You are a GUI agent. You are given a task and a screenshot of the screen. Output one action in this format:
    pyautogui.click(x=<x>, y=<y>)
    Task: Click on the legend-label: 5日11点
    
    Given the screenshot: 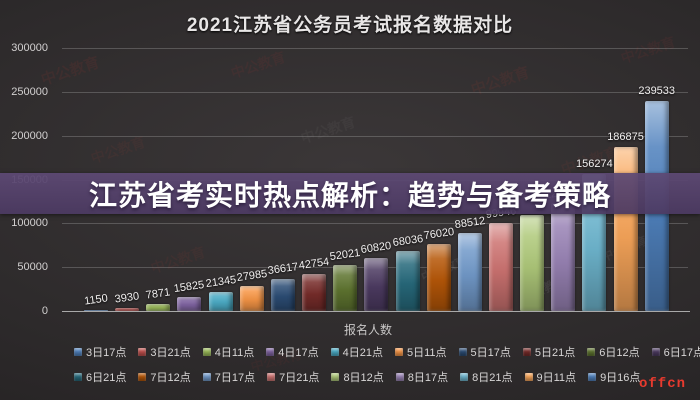 What is the action you would take?
    pyautogui.click(x=426, y=353)
    